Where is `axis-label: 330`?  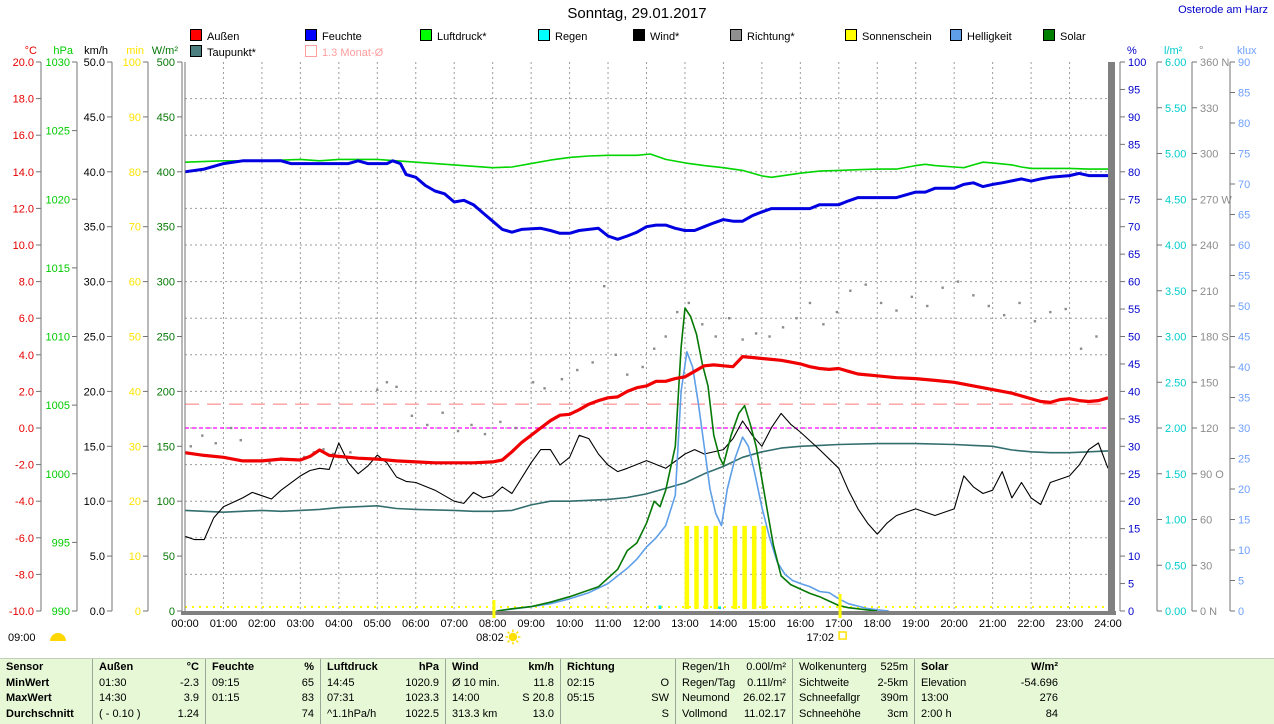
axis-label: 330 is located at coordinates (1209, 109).